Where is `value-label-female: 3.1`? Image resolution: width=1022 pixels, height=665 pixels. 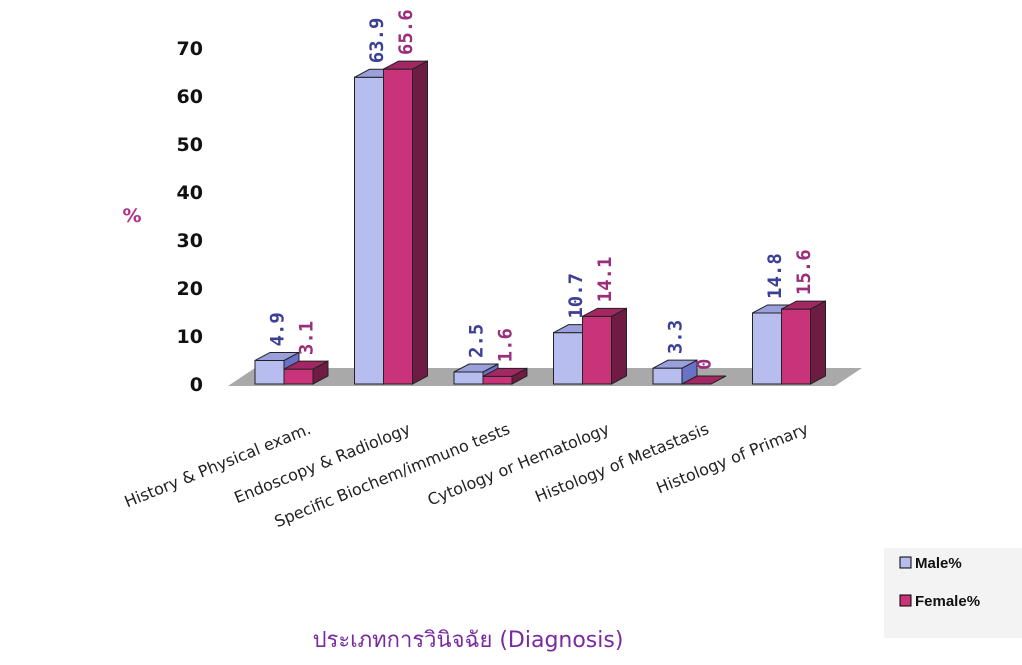
value-label-female: 3.1 is located at coordinates (307, 338).